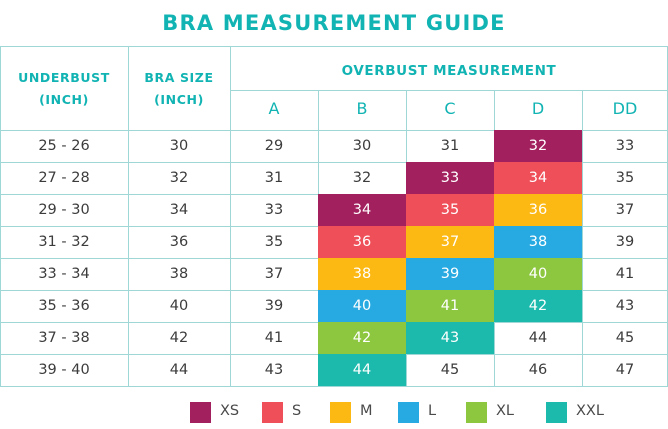 The width and height of the screenshot is (668, 429). Describe the element at coordinates (179, 306) in the screenshot. I see `bra-size-cell: 40` at that location.